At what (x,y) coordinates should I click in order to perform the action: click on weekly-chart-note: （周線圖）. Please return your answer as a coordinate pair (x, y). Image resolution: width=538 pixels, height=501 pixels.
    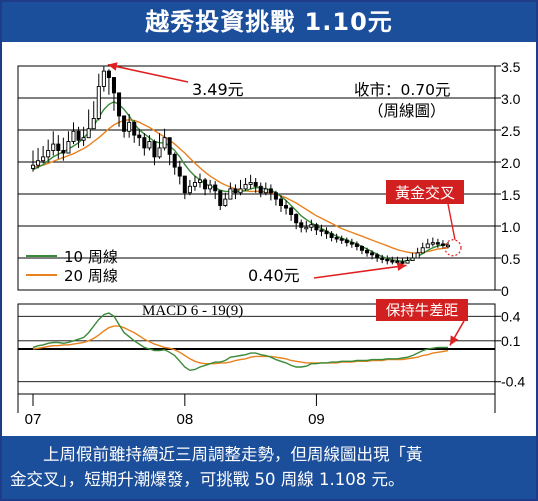
    Looking at the image, I should click on (407, 111).